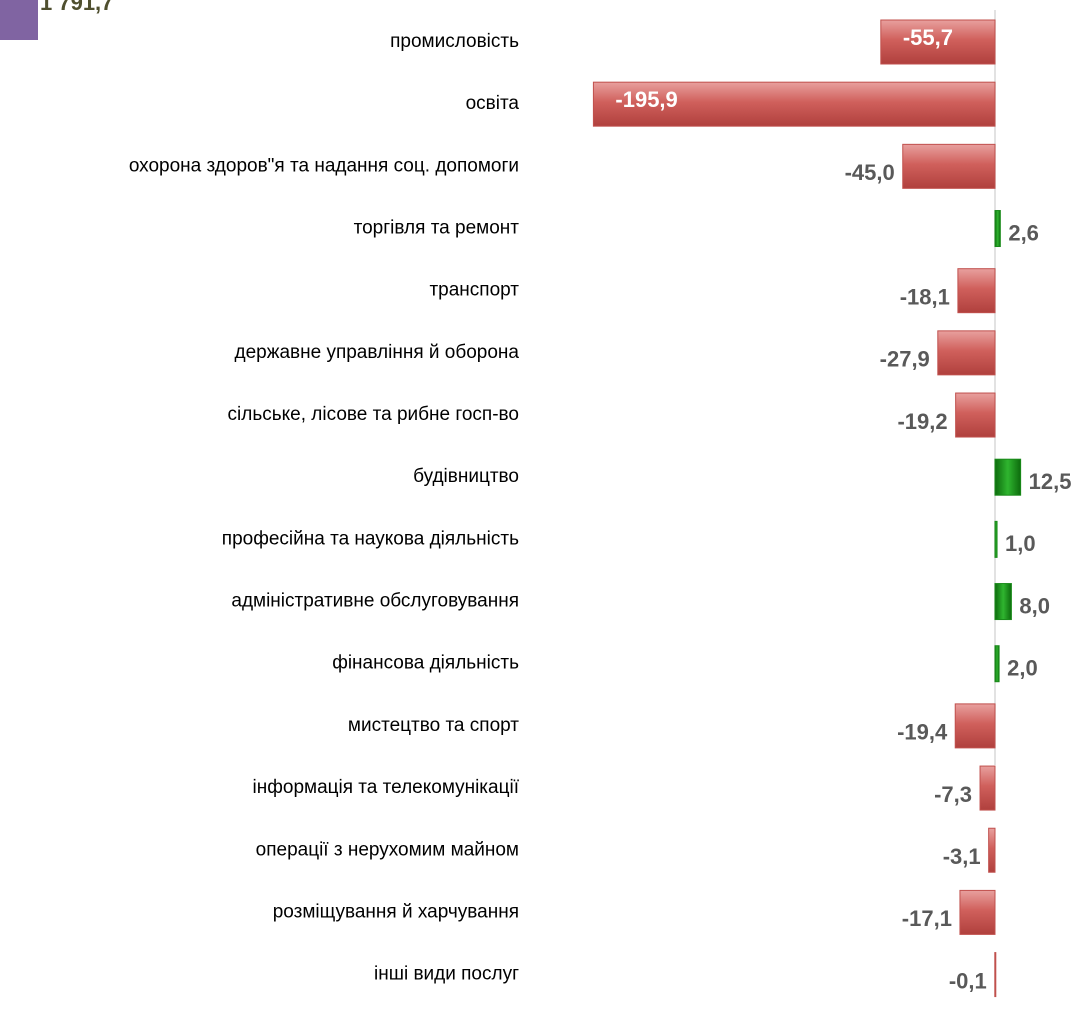 The image size is (1082, 1013). Describe the element at coordinates (928, 37) in the screenshot. I see `value-label: -55,7` at that location.